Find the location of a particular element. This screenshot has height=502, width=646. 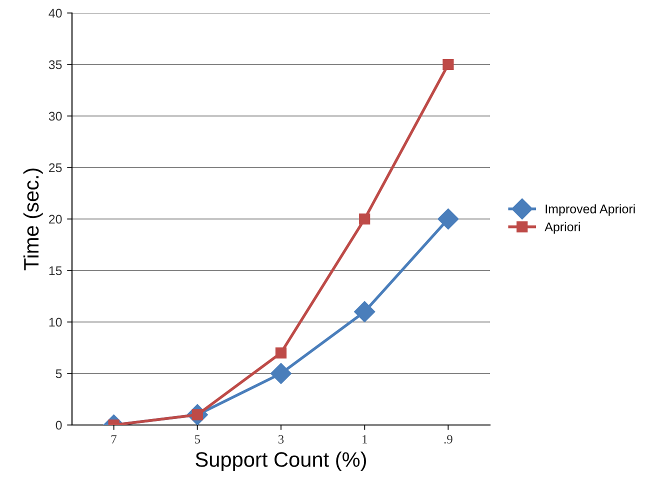

y-tick-label: 40 is located at coordinates (55, 13).